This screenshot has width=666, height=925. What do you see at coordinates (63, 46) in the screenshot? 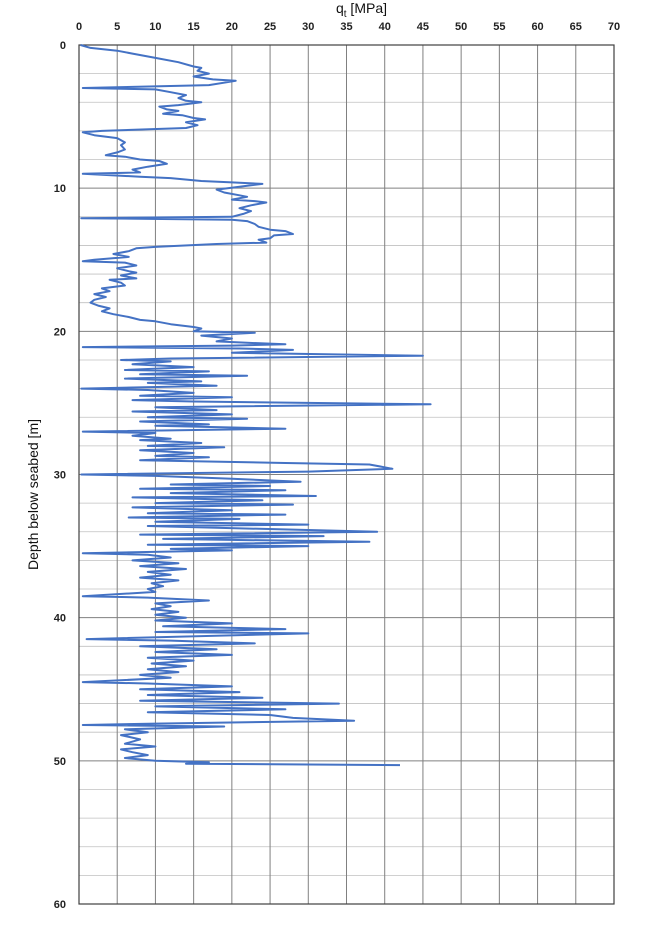
I see `y-tick-label: 0` at bounding box center [63, 46].